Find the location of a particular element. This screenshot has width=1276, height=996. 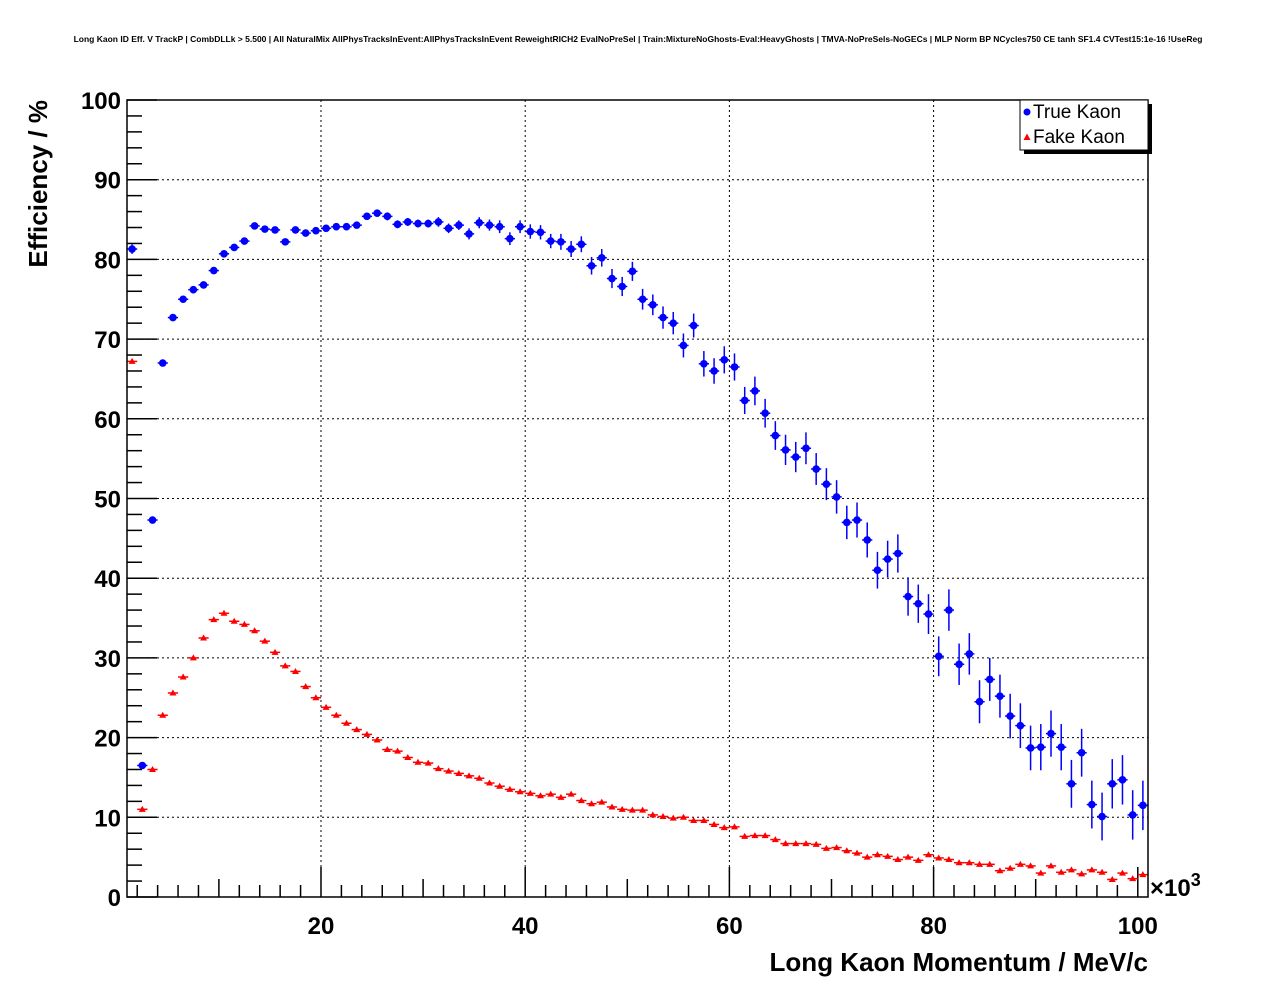

x-multiplier: ×10³ is located at coordinates (1175, 886).